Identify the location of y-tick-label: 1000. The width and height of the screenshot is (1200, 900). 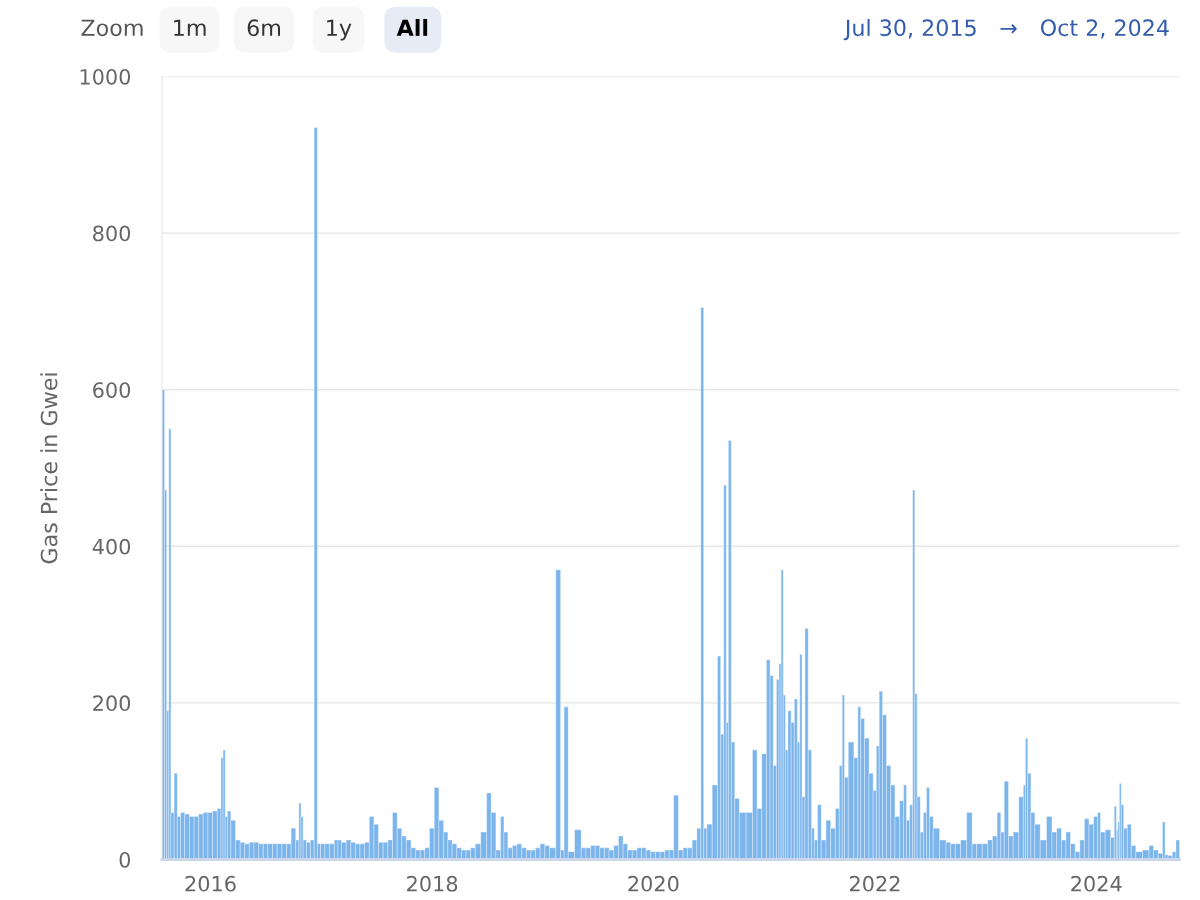
(105, 76).